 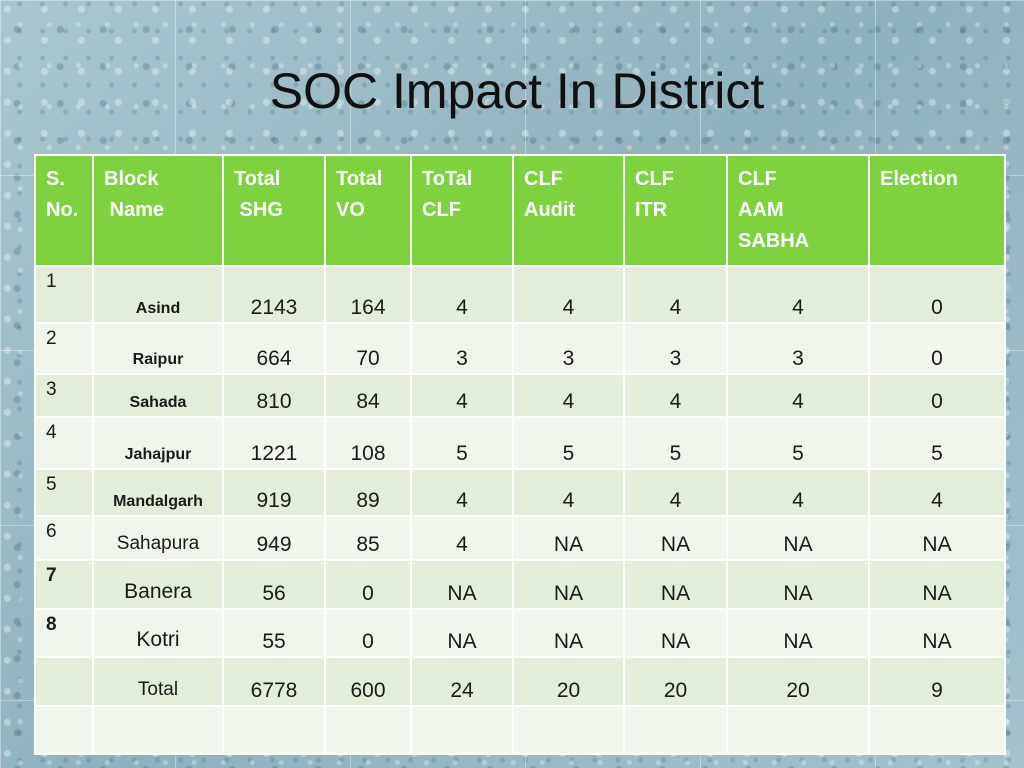 I want to click on cell-sno: 8, so click(x=64, y=633).